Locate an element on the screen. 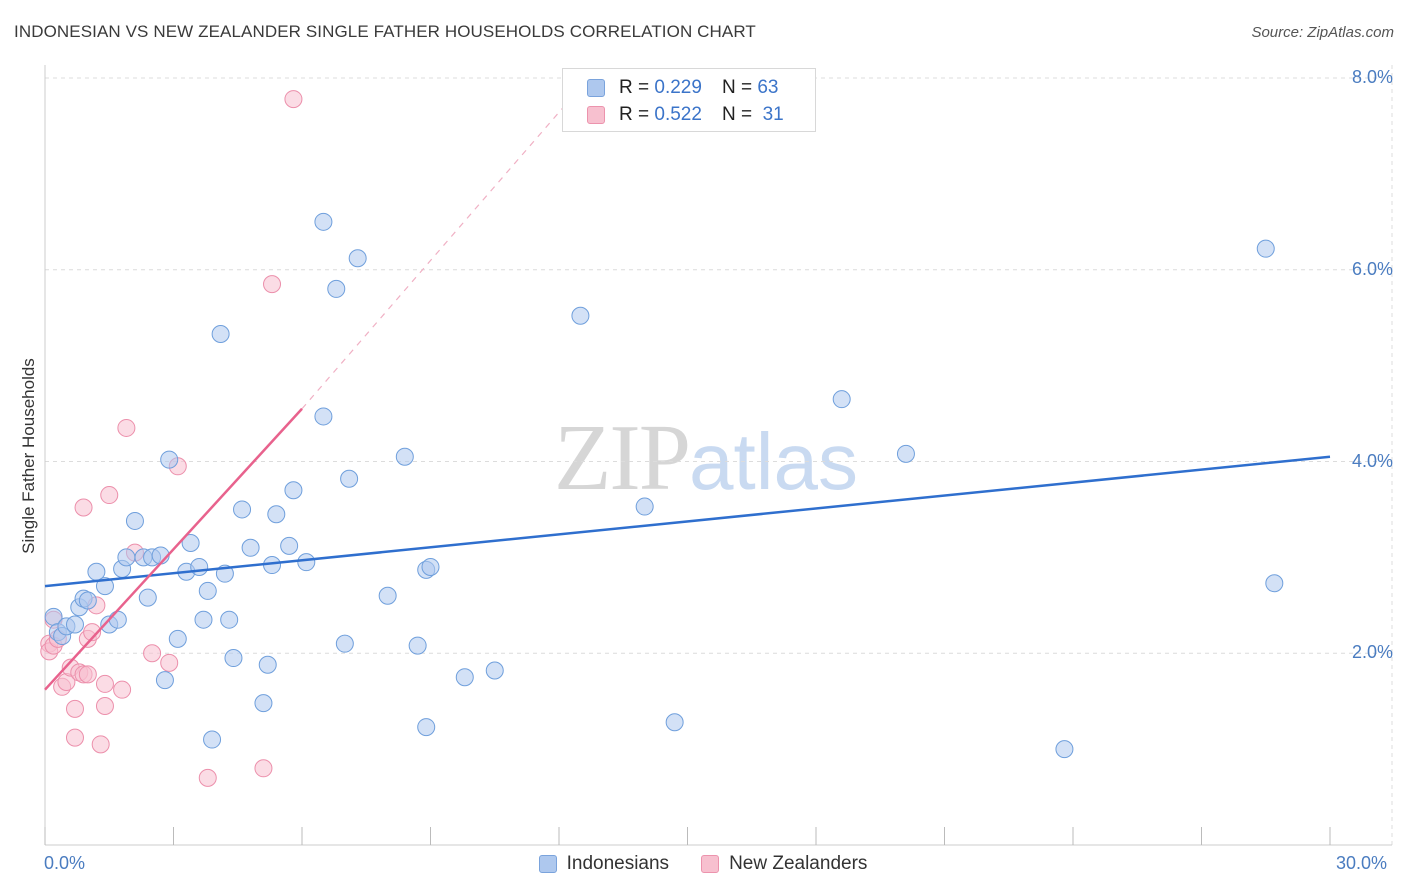  legend-n-value: 63 is located at coordinates (768, 87).